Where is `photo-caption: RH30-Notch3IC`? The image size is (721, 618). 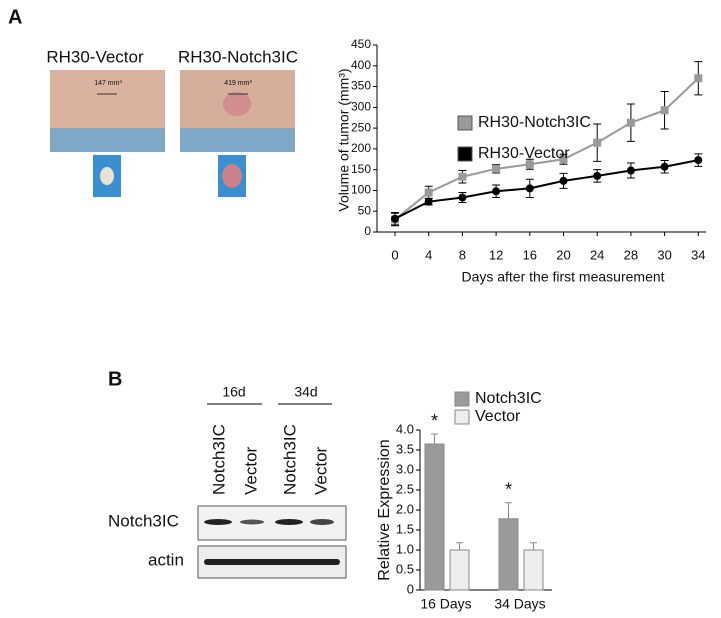 photo-caption: RH30-Notch3IC is located at coordinates (238, 56).